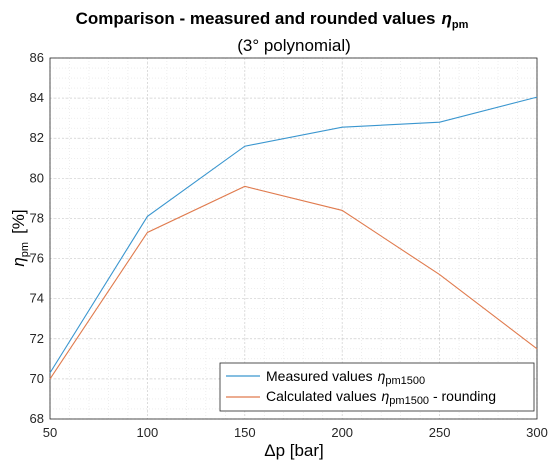 This screenshot has width=550, height=464. Describe the element at coordinates (37, 258) in the screenshot. I see `y-tick-label: 76` at that location.